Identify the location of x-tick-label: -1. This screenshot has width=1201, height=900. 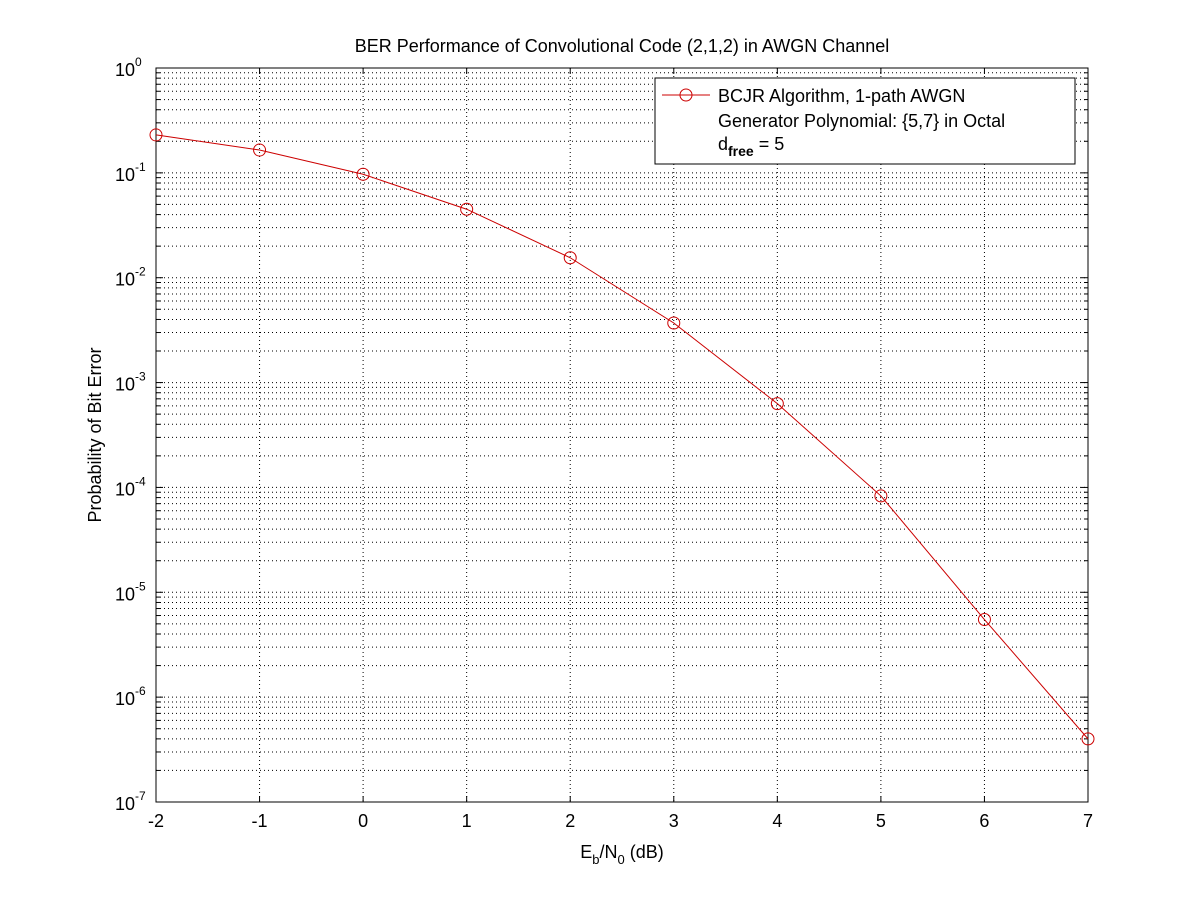
(260, 821).